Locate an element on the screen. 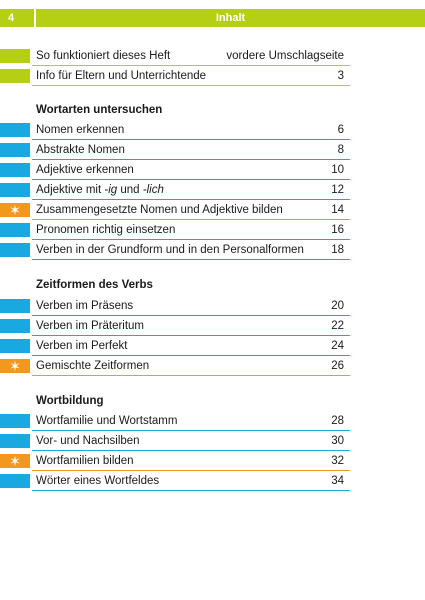 Image resolution: width=425 pixels, height=600 pixels. toc-entry: Nomen erkennen 6 is located at coordinates (175, 130).